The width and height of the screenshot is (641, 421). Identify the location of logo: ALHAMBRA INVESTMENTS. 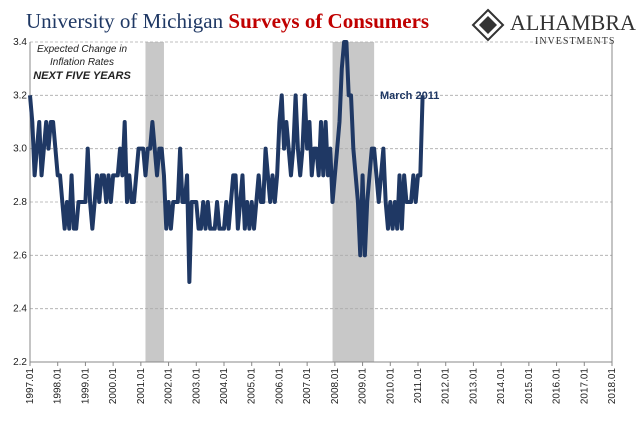
(553, 27).